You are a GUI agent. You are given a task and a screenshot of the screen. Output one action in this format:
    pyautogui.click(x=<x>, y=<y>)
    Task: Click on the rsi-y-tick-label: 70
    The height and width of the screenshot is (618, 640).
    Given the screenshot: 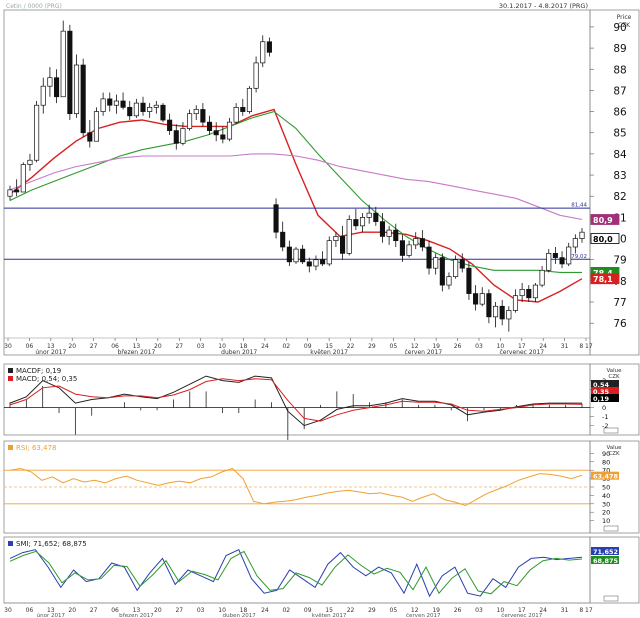 What is the action you would take?
    pyautogui.click(x=606, y=471)
    